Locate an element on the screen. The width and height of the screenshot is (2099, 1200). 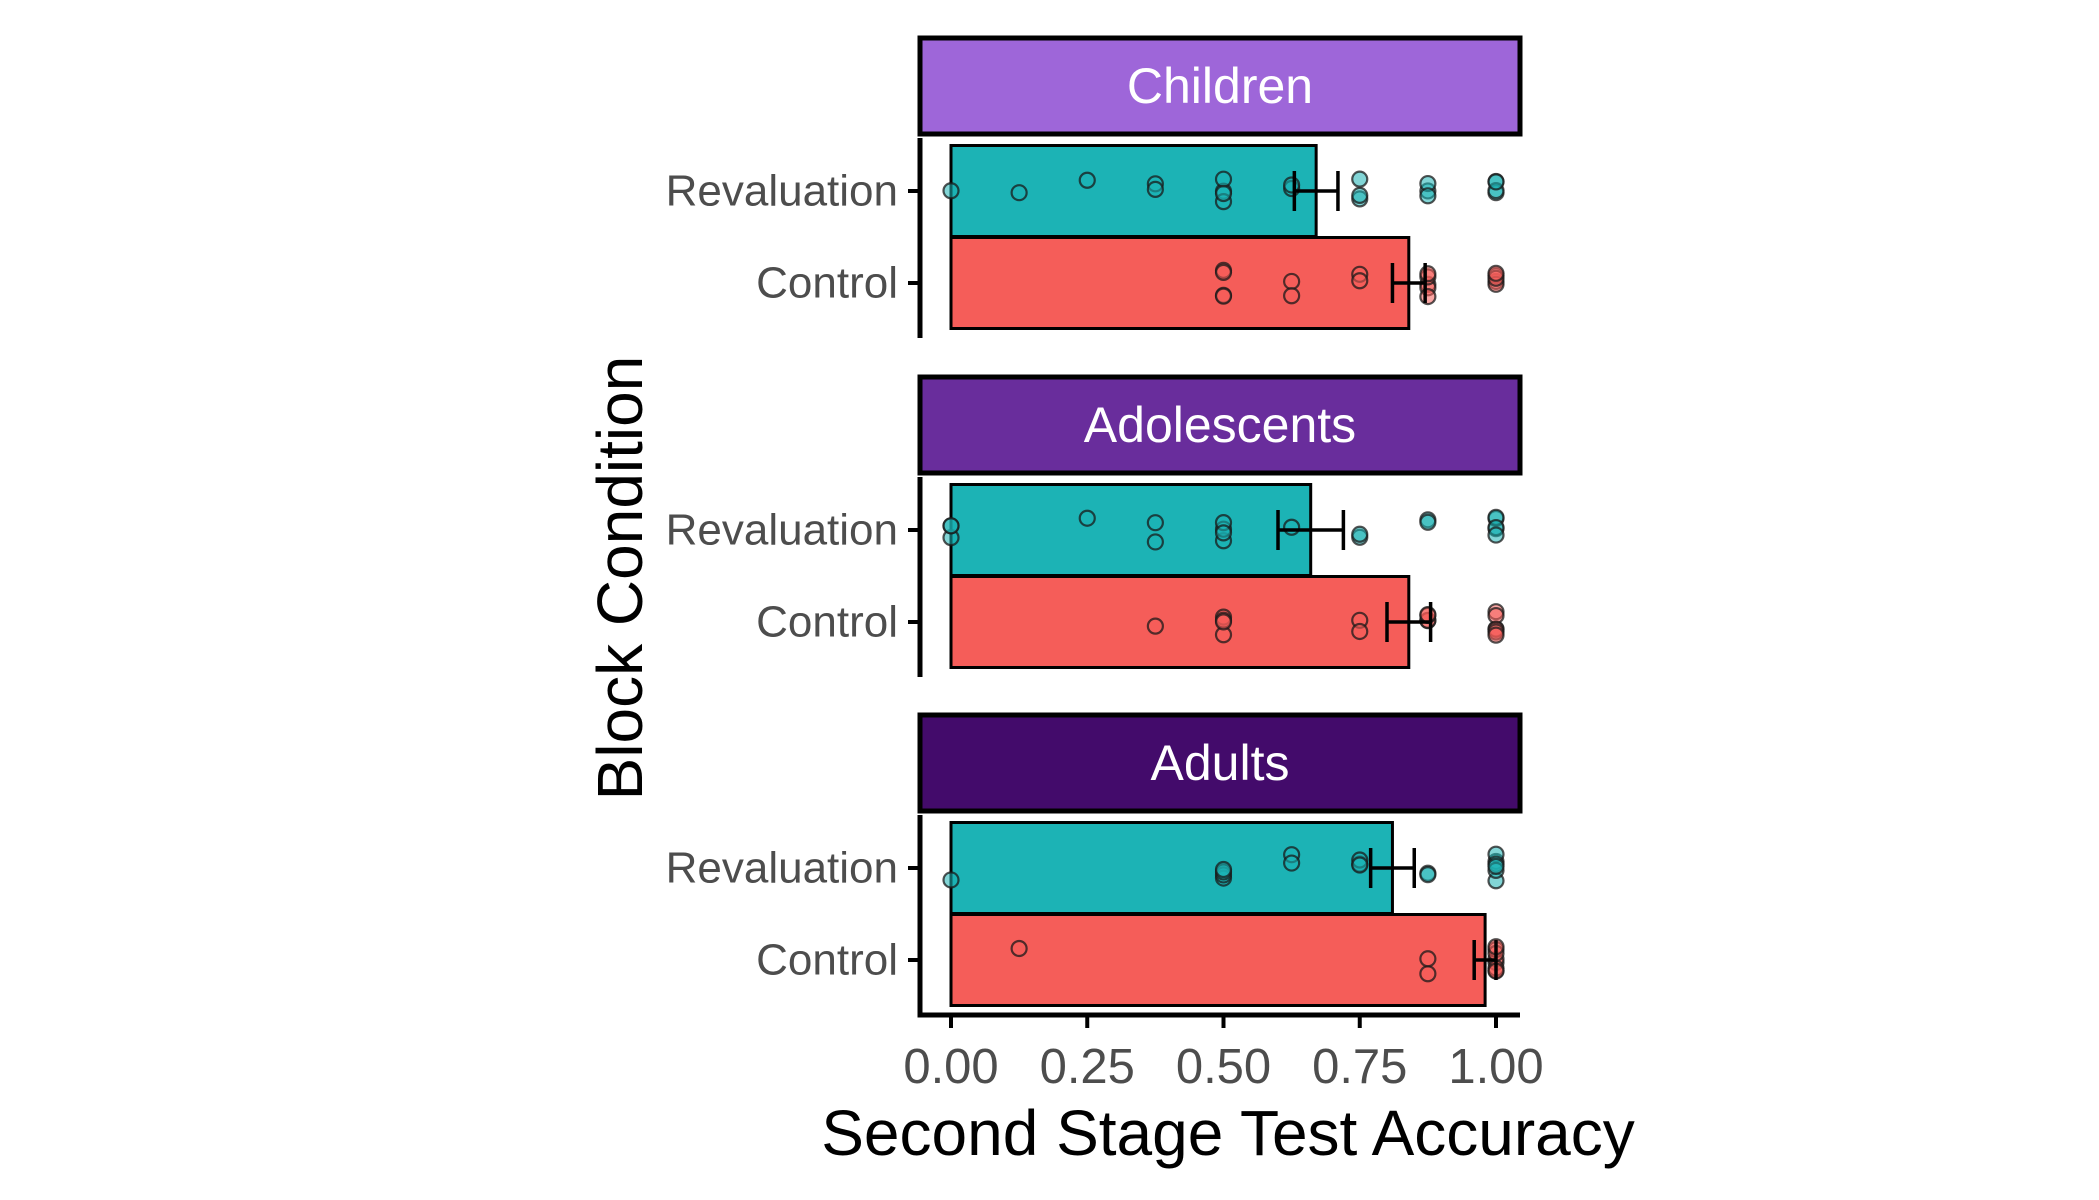
facet-label: Adults is located at coordinates (1220, 763).